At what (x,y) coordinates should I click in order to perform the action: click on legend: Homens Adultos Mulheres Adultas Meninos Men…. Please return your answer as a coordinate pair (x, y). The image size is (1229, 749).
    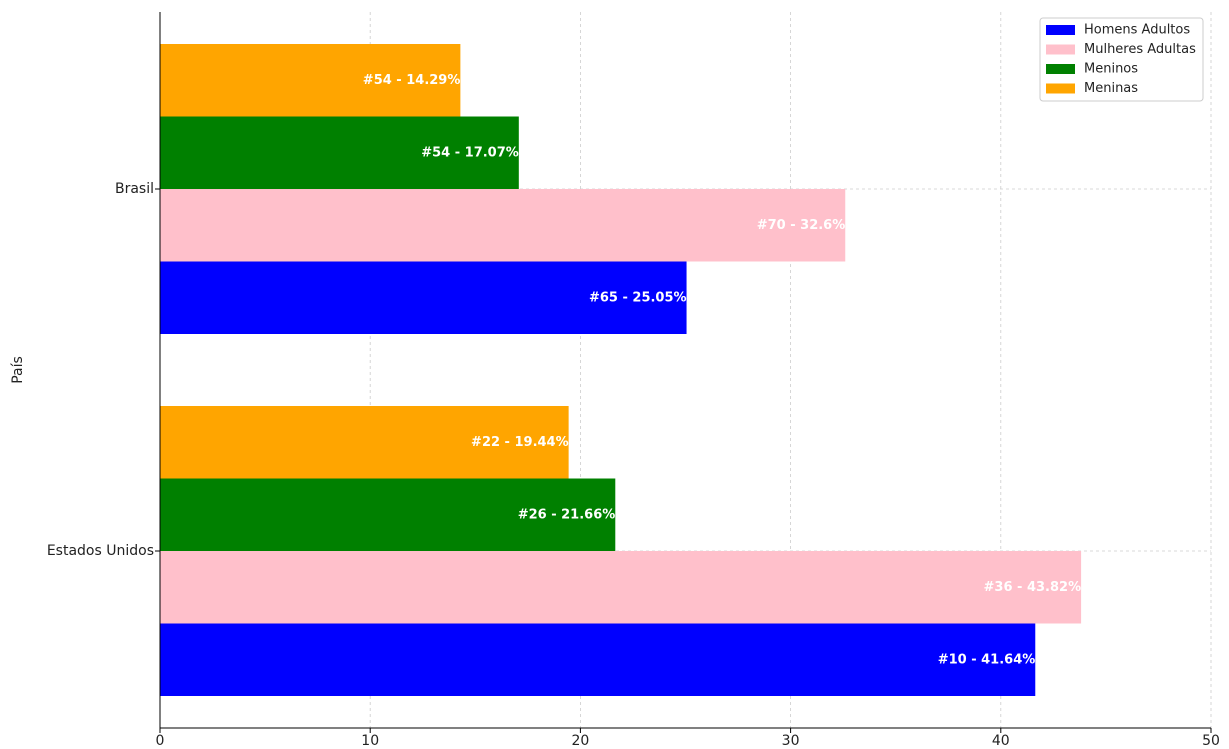
    Looking at the image, I should click on (1121, 59).